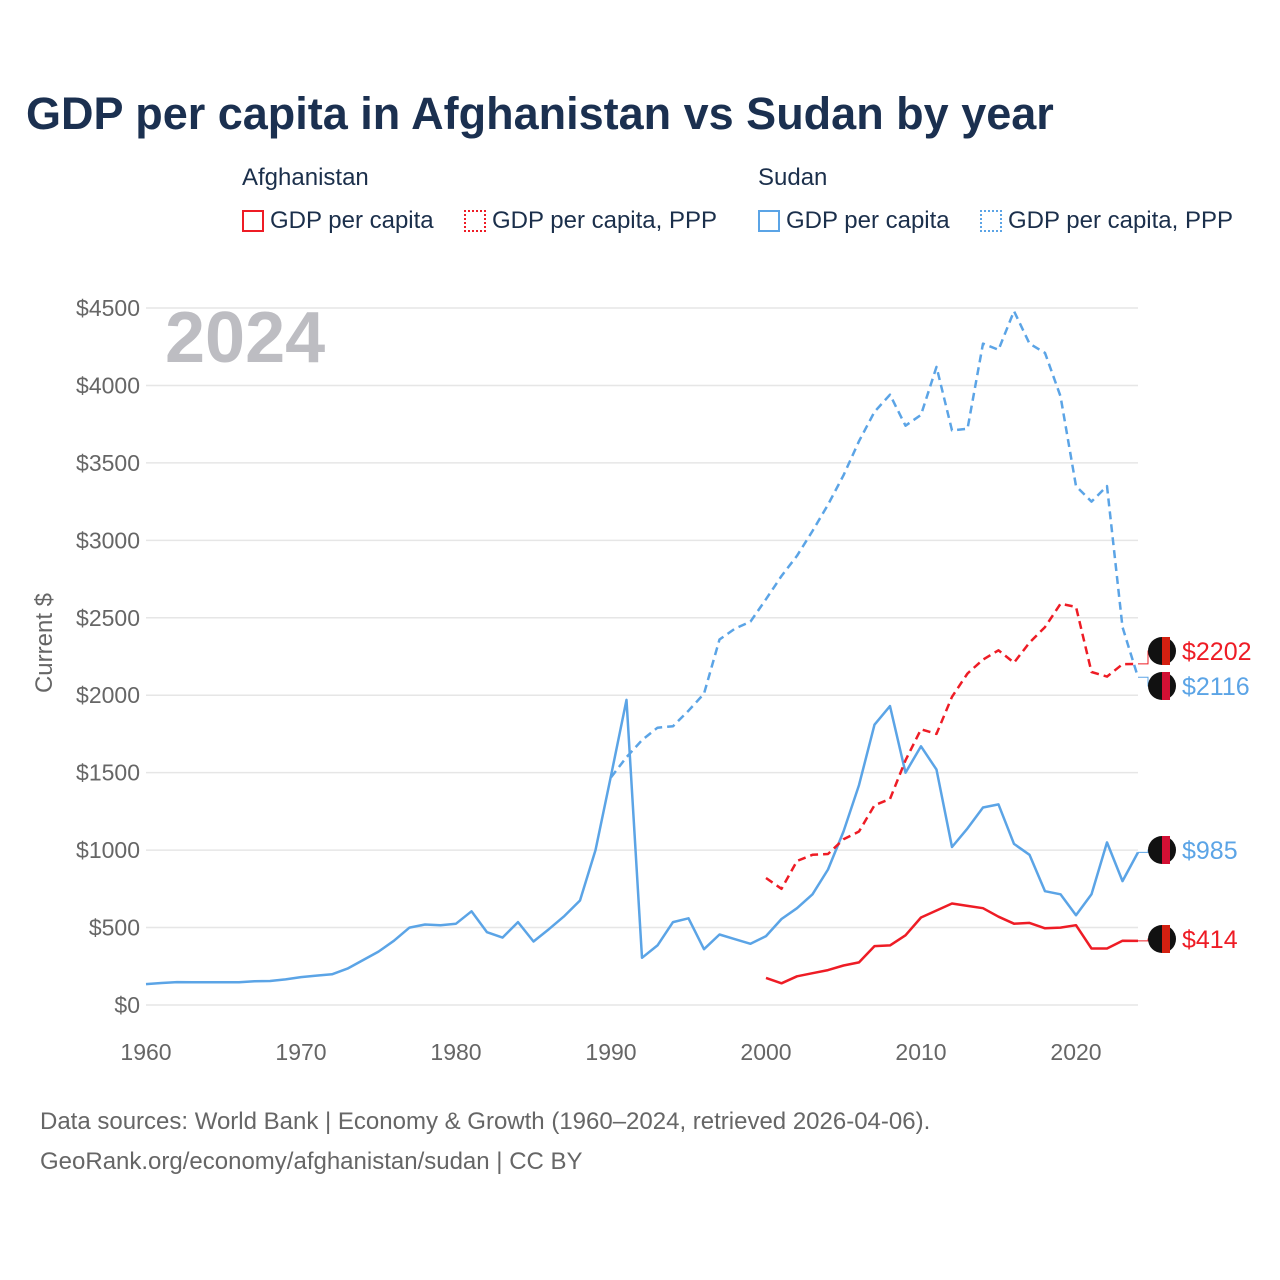  I want to click on y-tick-label: $500, so click(114, 928).